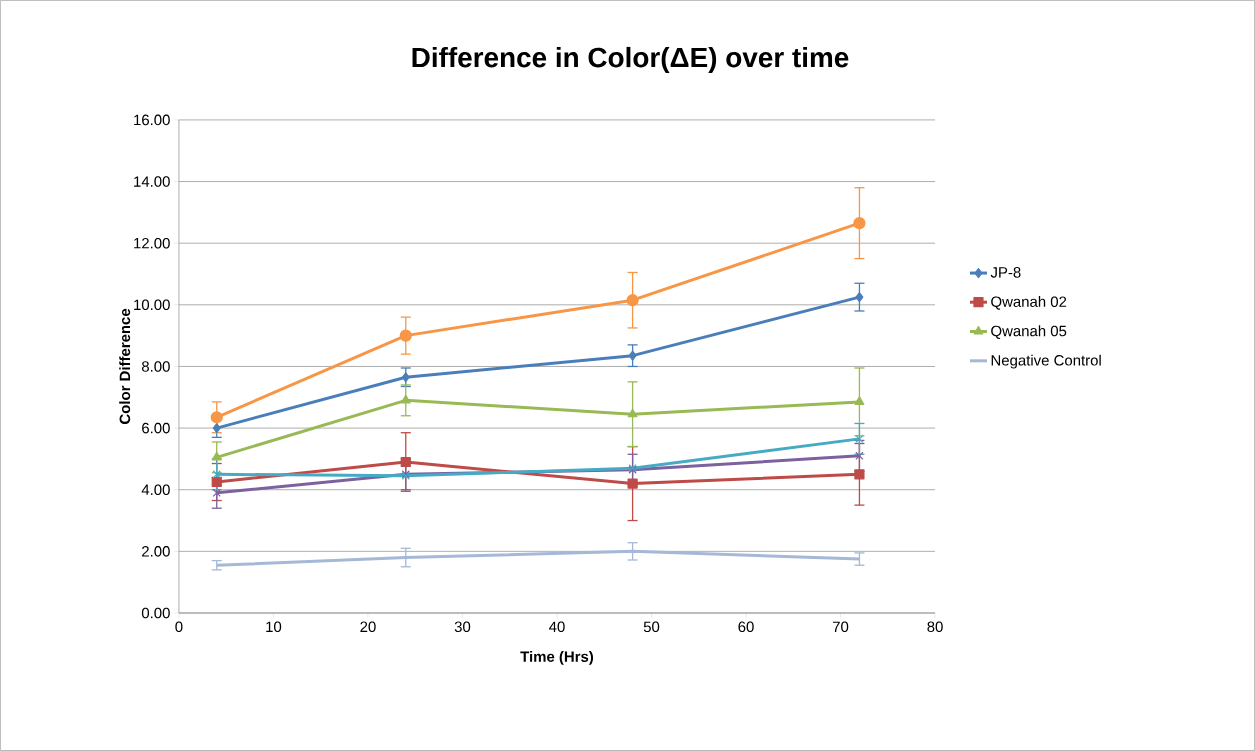 Image resolution: width=1255 pixels, height=751 pixels. I want to click on x-tick-label: 10, so click(274, 627).